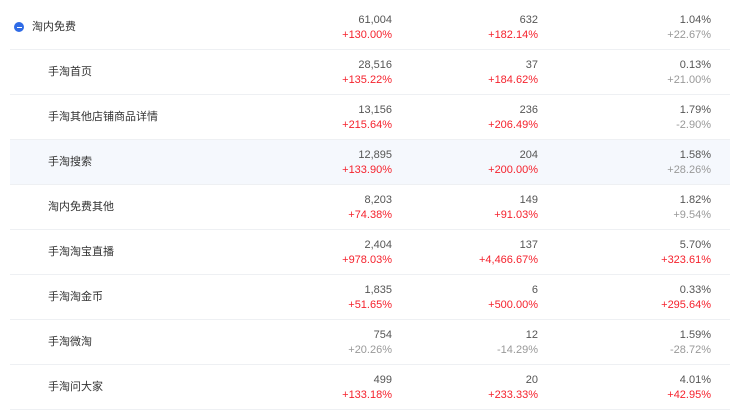 Image resolution: width=741 pixels, height=410 pixels. Describe the element at coordinates (367, 388) in the screenshot. I see `metric-cell-1: 499 +133.18%` at that location.